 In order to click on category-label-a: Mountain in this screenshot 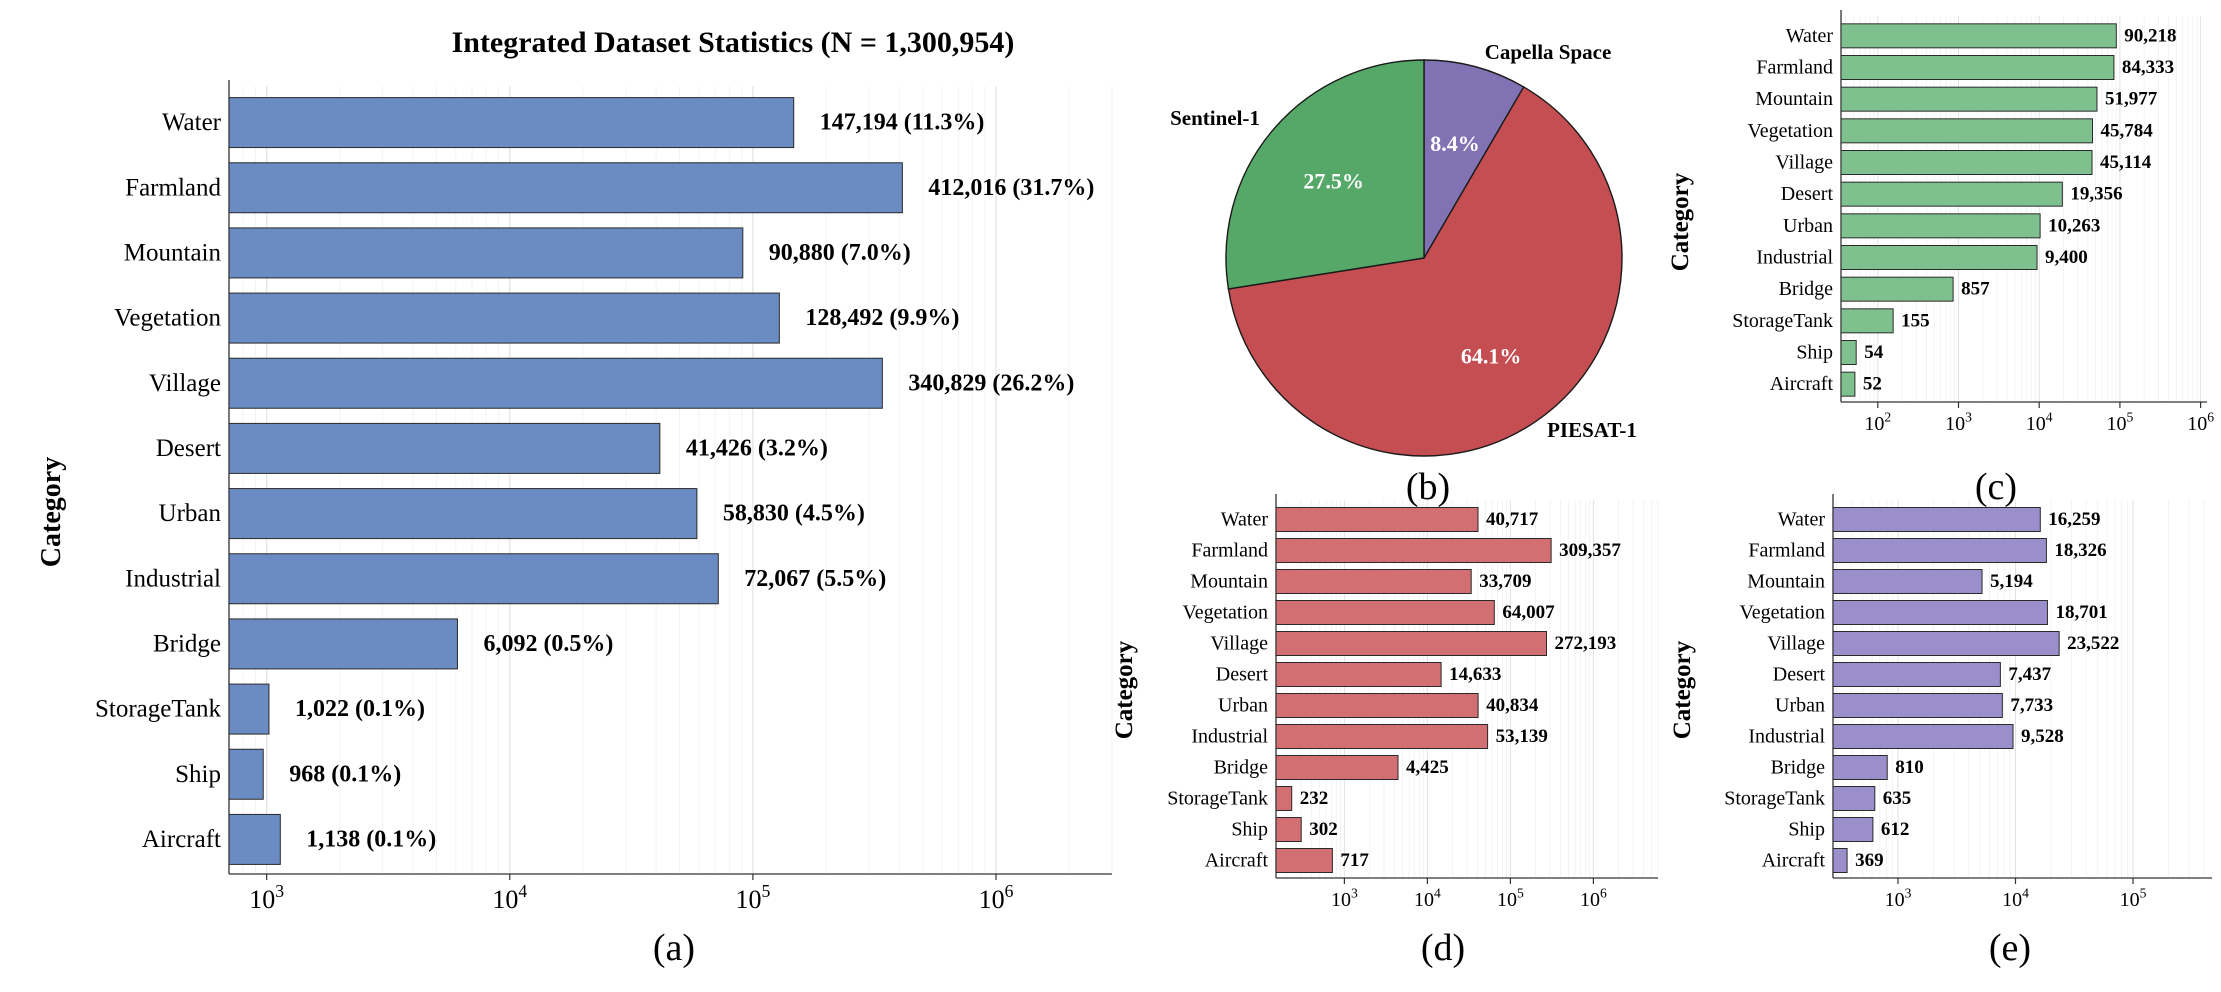, I will do `click(173, 252)`.